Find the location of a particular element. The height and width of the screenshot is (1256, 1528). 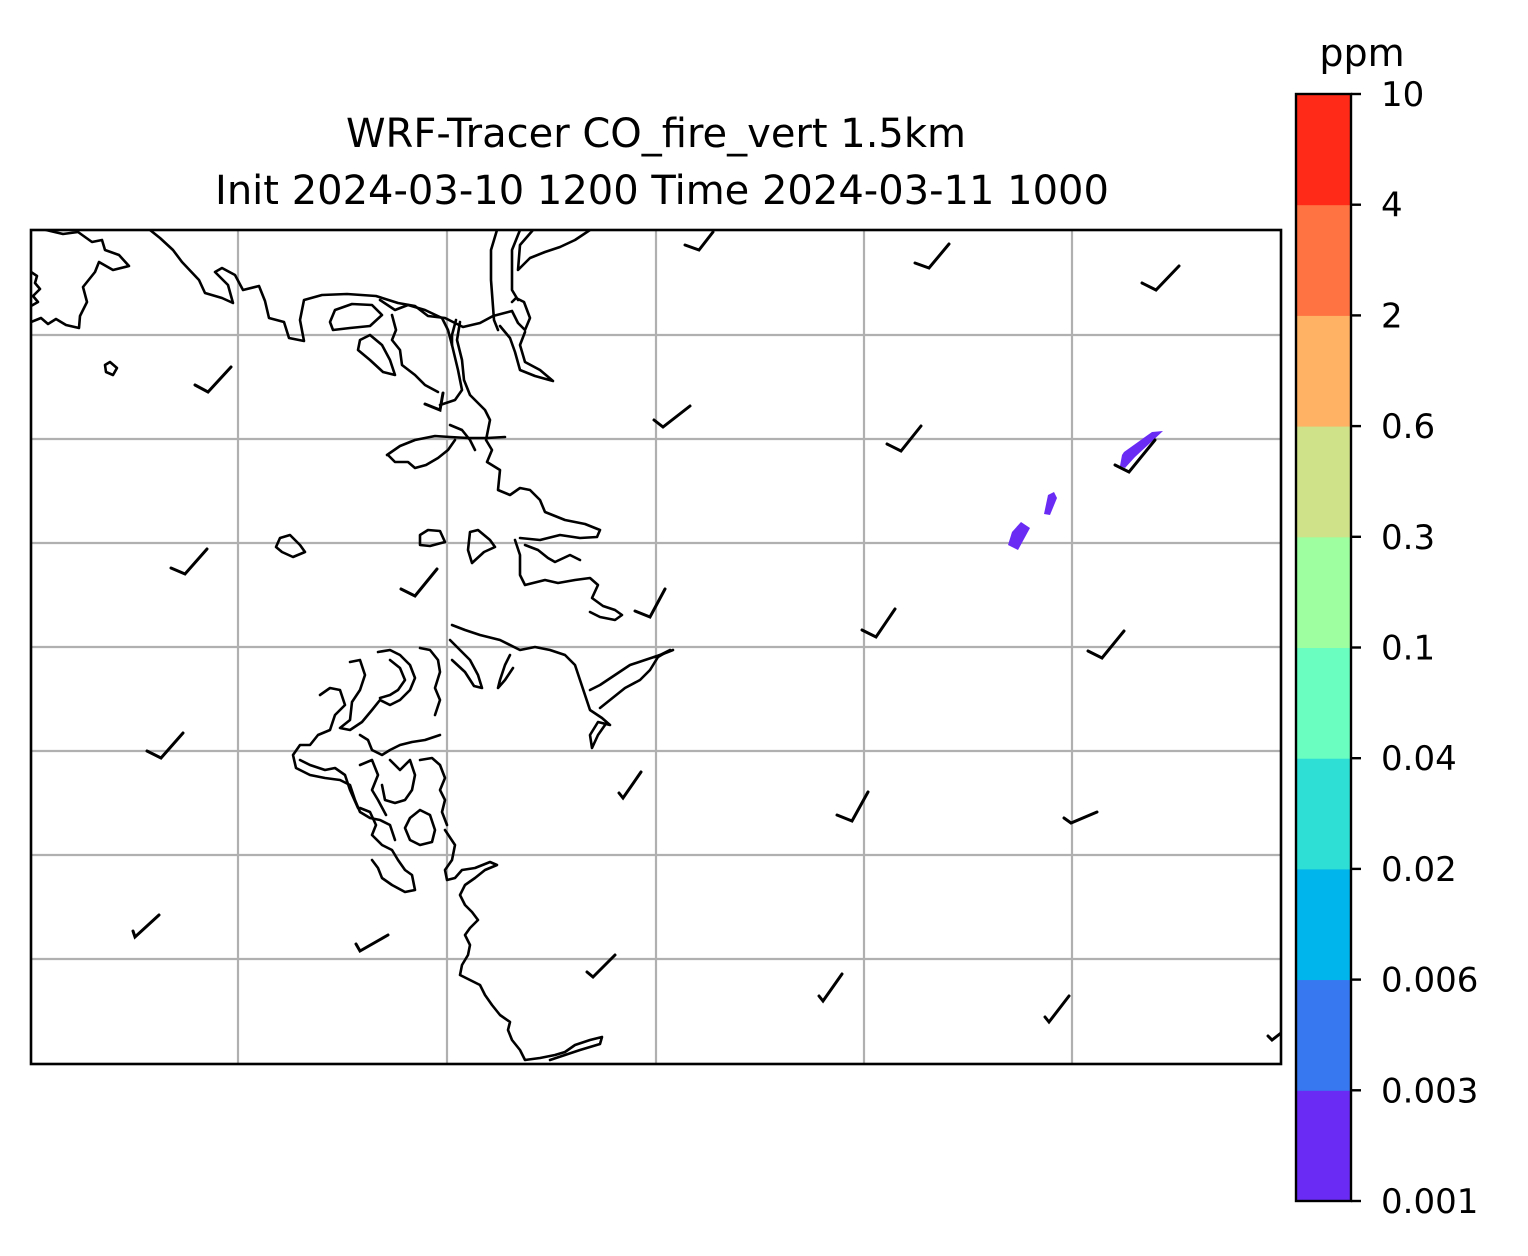

coastline-mid-west is located at coordinates (416, 322).